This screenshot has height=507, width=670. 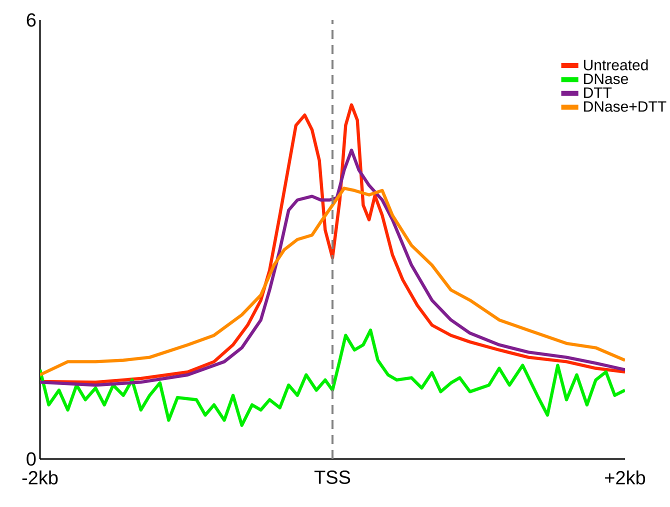 What do you see at coordinates (31, 459) in the screenshot?
I see `y-tick-label: 0` at bounding box center [31, 459].